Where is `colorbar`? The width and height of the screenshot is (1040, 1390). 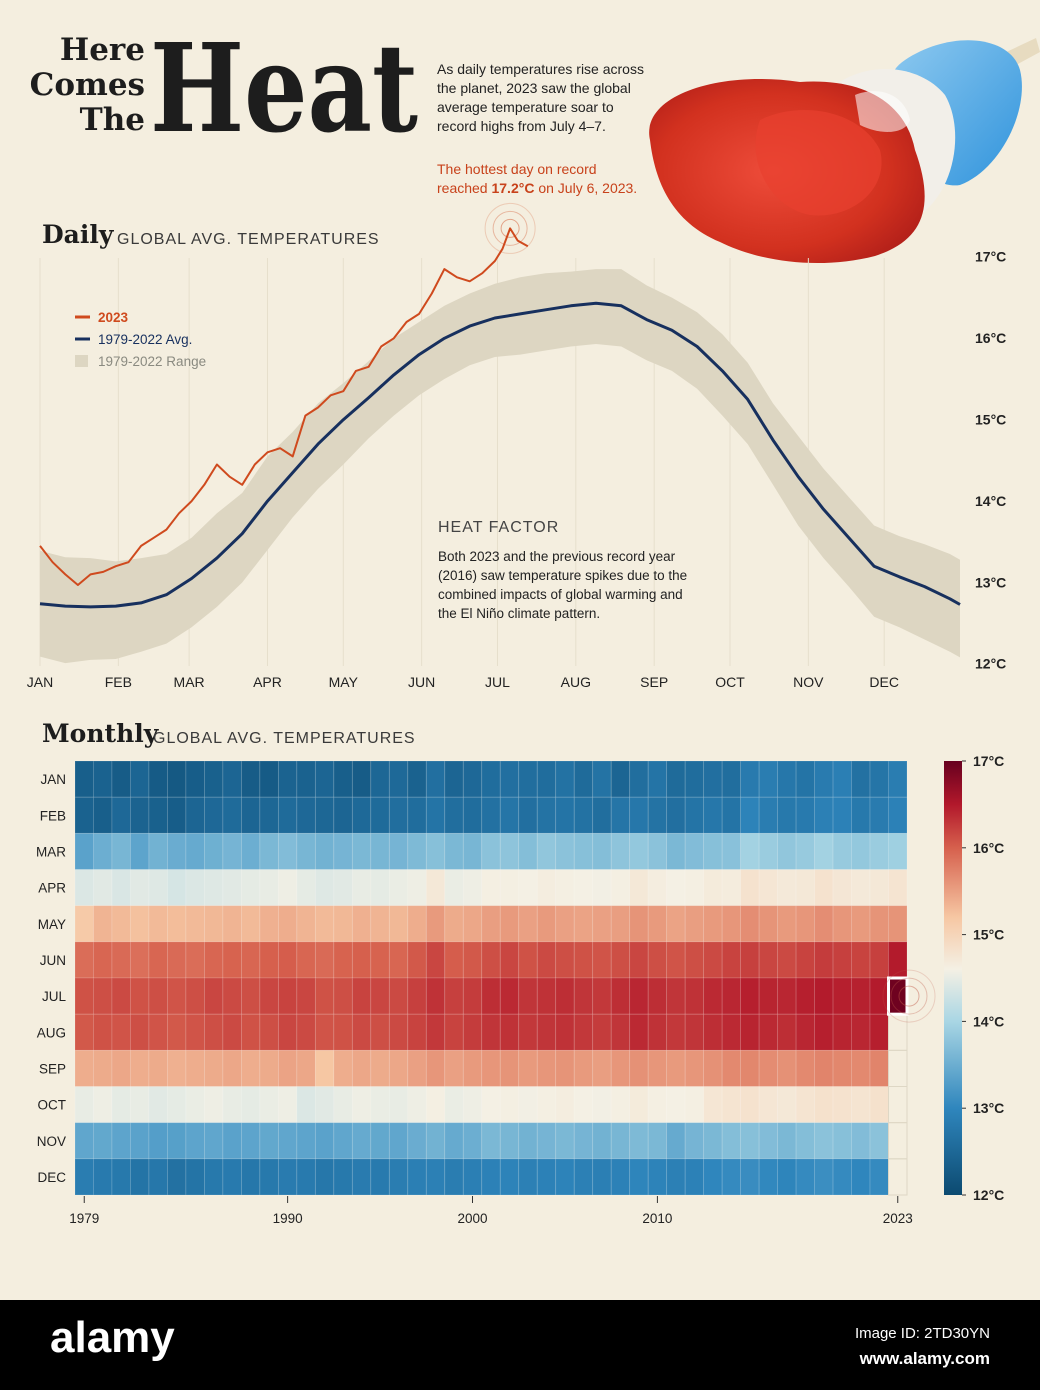
colorbar is located at coordinates (953, 978).